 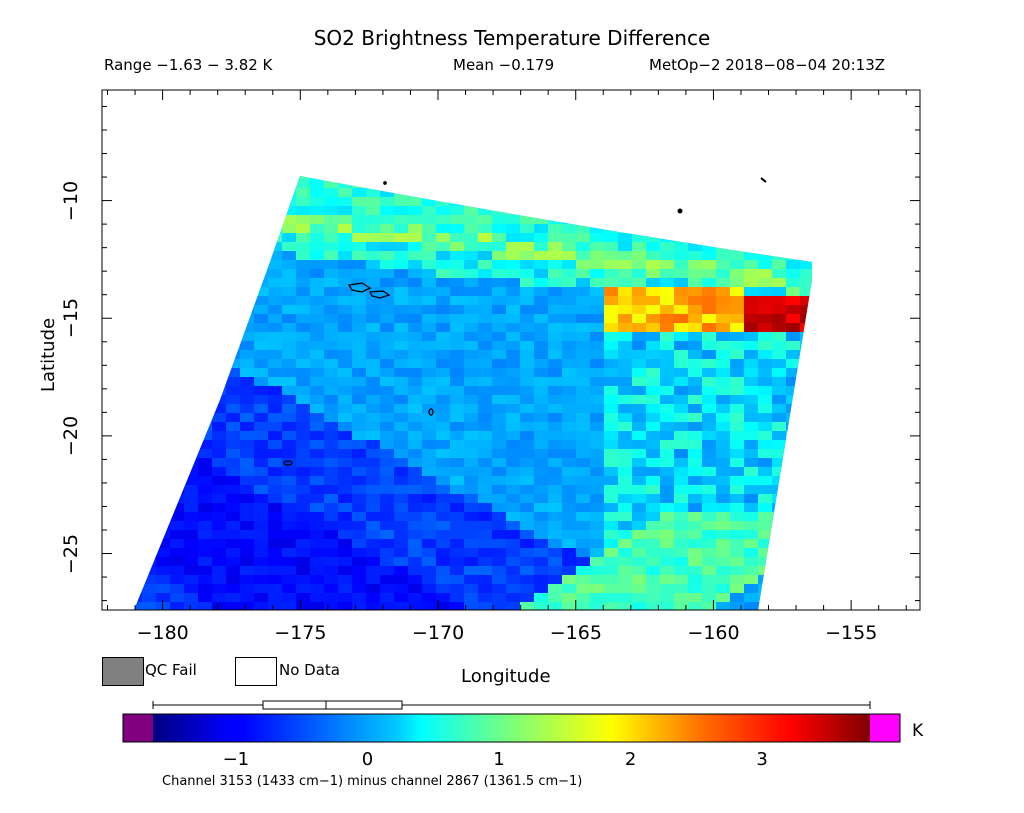 I want to click on colorbar-tick-label: 2, so click(x=630, y=759).